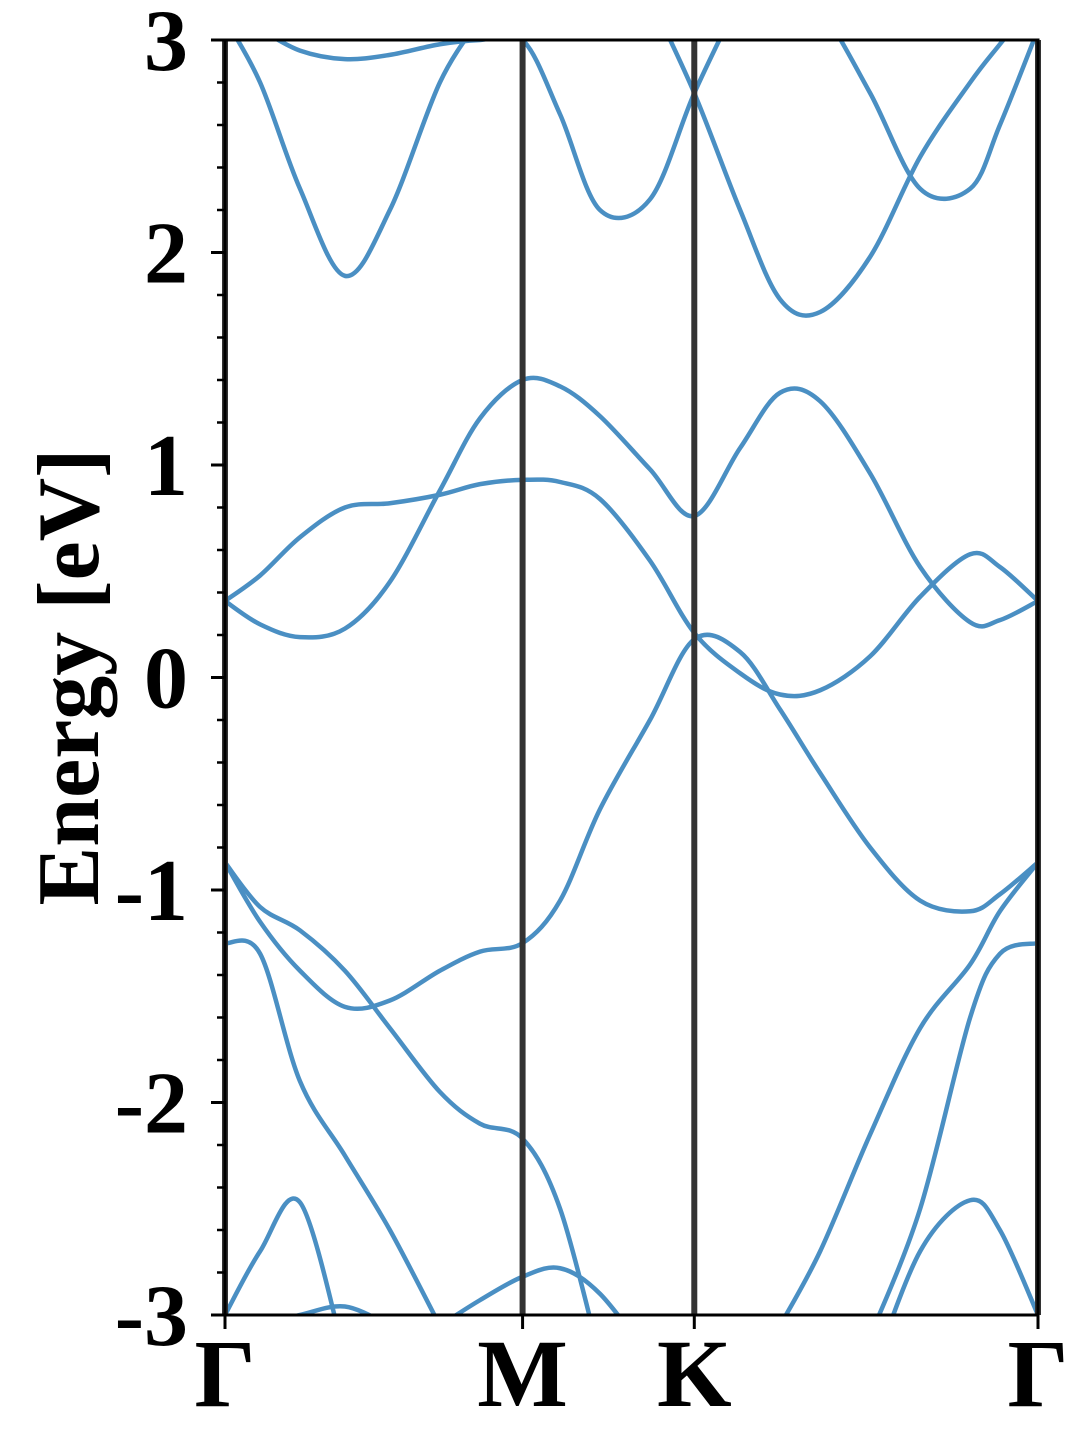  Describe the element at coordinates (166, 466) in the screenshot. I see `y-tick-label: 1` at that location.